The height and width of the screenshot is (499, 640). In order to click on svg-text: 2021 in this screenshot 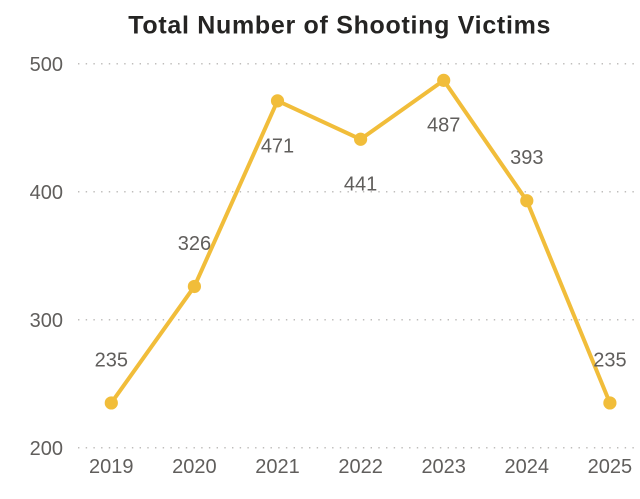, I will do `click(277, 467)`.